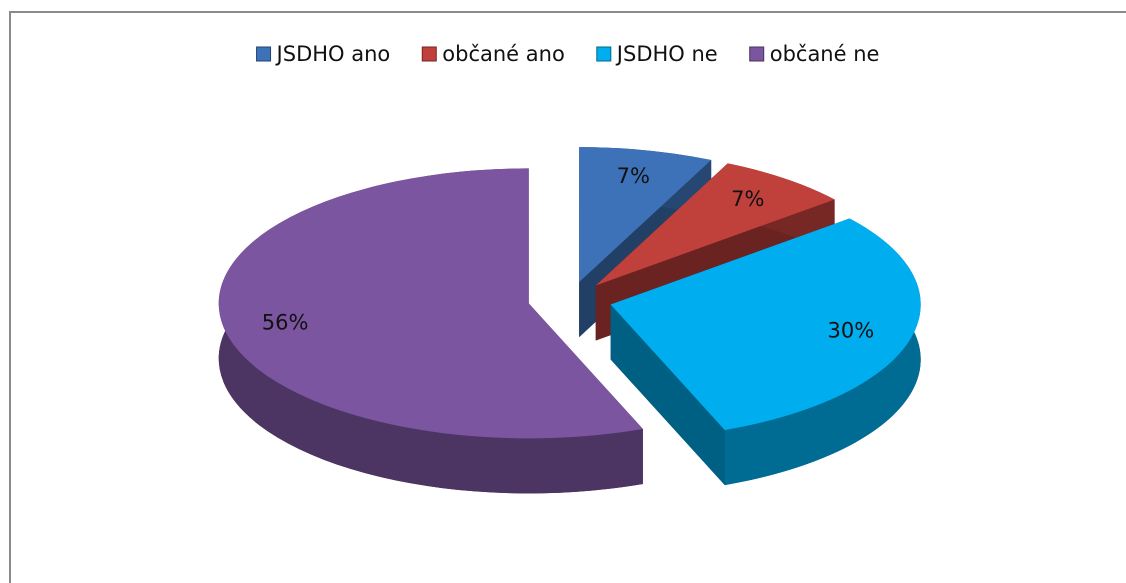 The height and width of the screenshot is (583, 1126). I want to click on legend: JSDHO ano občané ano JSDHO ne občané ne, so click(568, 54).